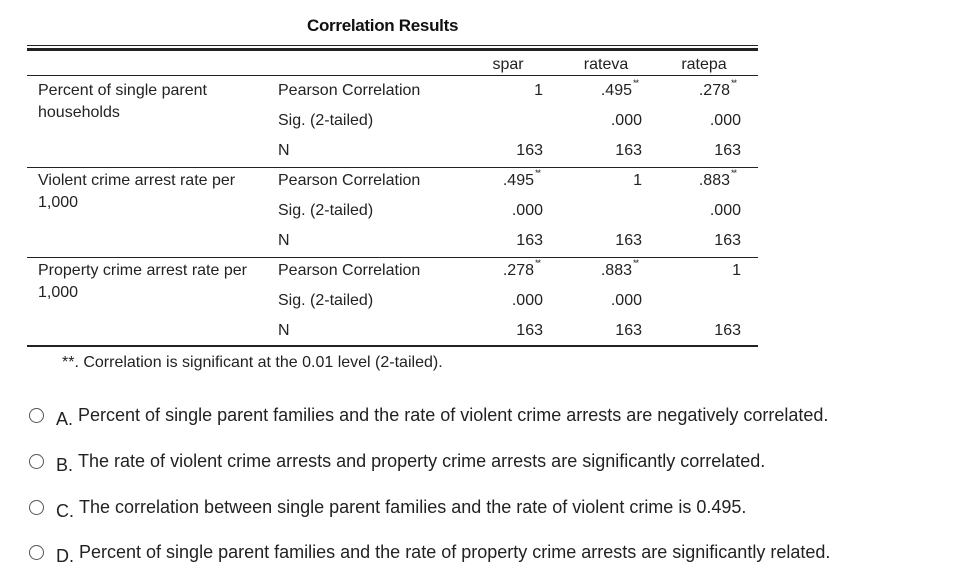 This screenshot has height=584, width=957. Describe the element at coordinates (508, 64) in the screenshot. I see `col-header-spar: spar` at that location.